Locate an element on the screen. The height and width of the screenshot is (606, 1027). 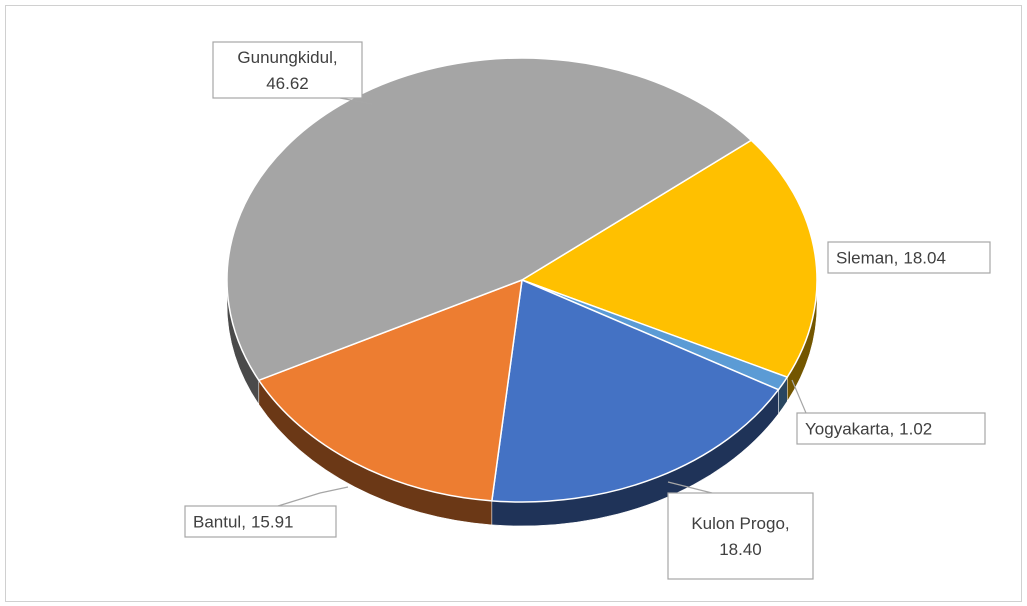
data-label: Bantul, 15.91 is located at coordinates (243, 522).